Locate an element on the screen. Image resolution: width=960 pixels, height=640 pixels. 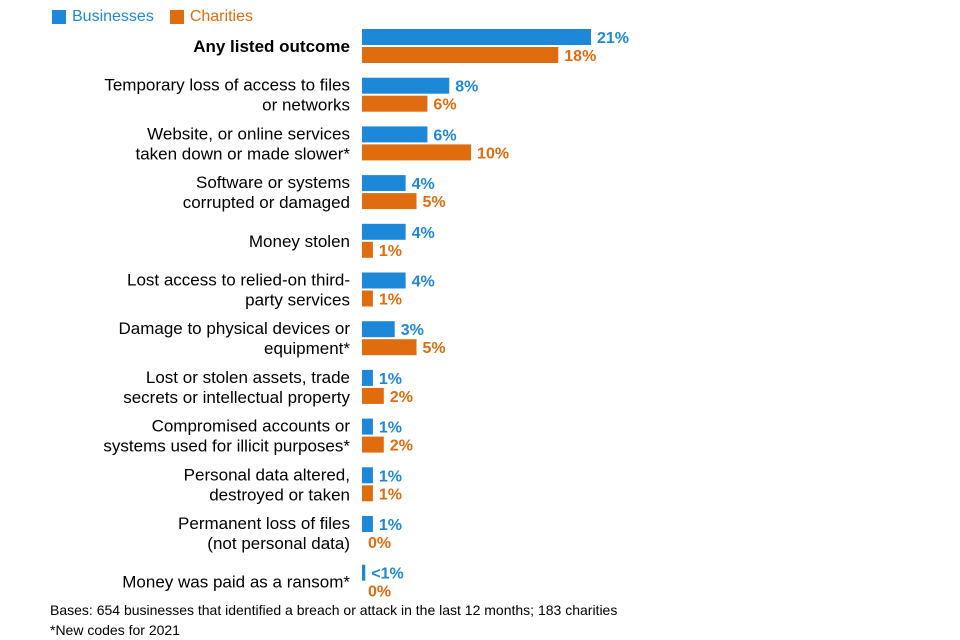
chart-legend: Businesses Charities is located at coordinates (160, 17).